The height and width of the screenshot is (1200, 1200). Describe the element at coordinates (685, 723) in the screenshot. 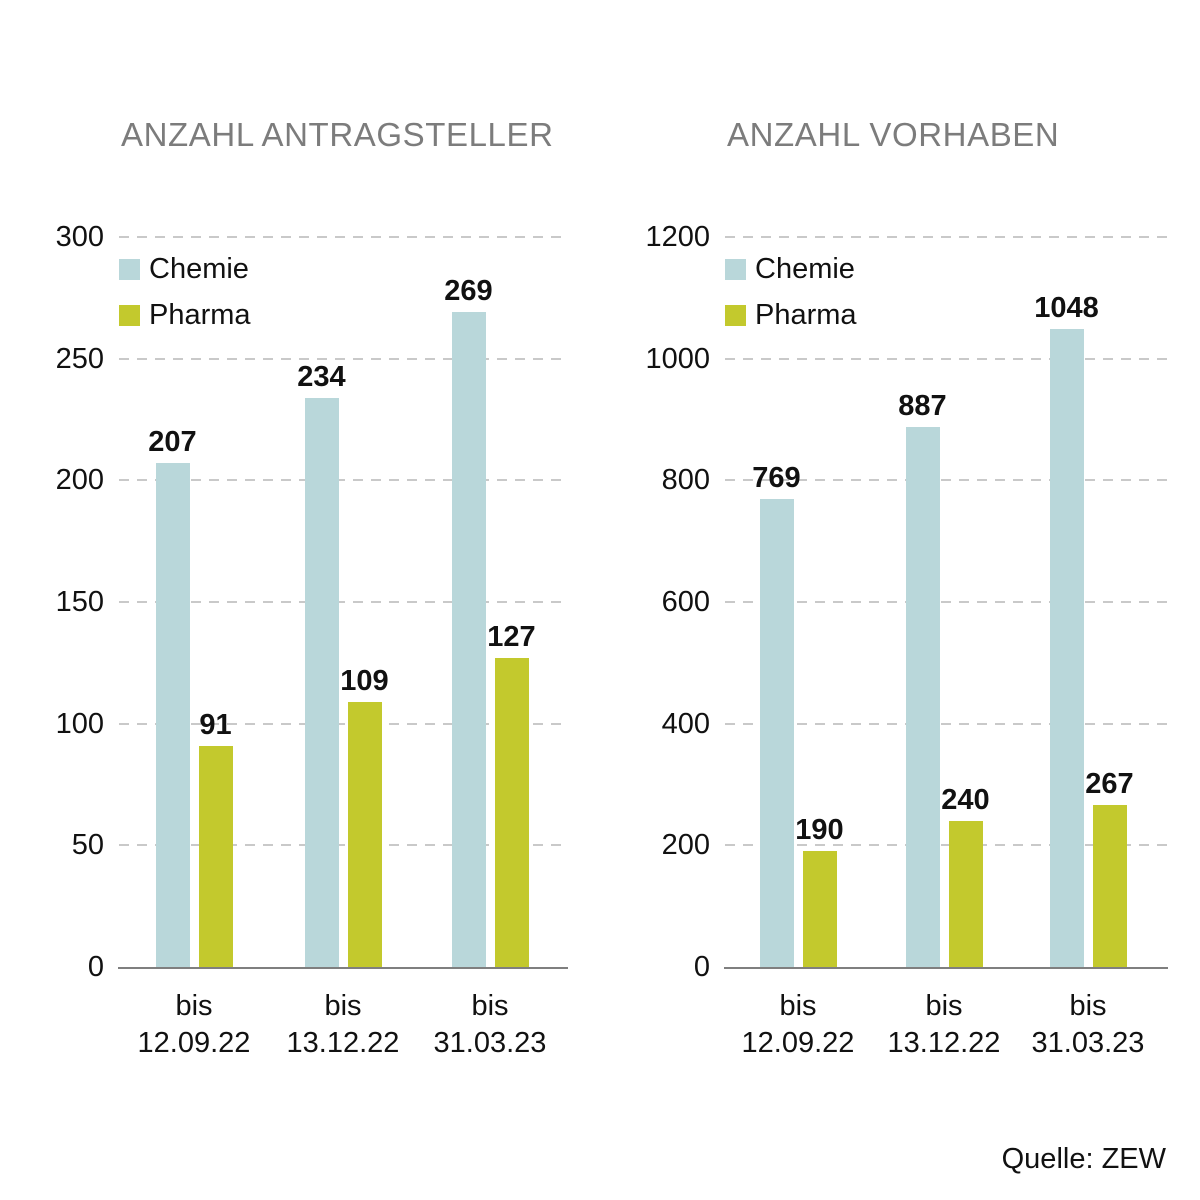

I see `y-axis-tick-label: 400` at that location.